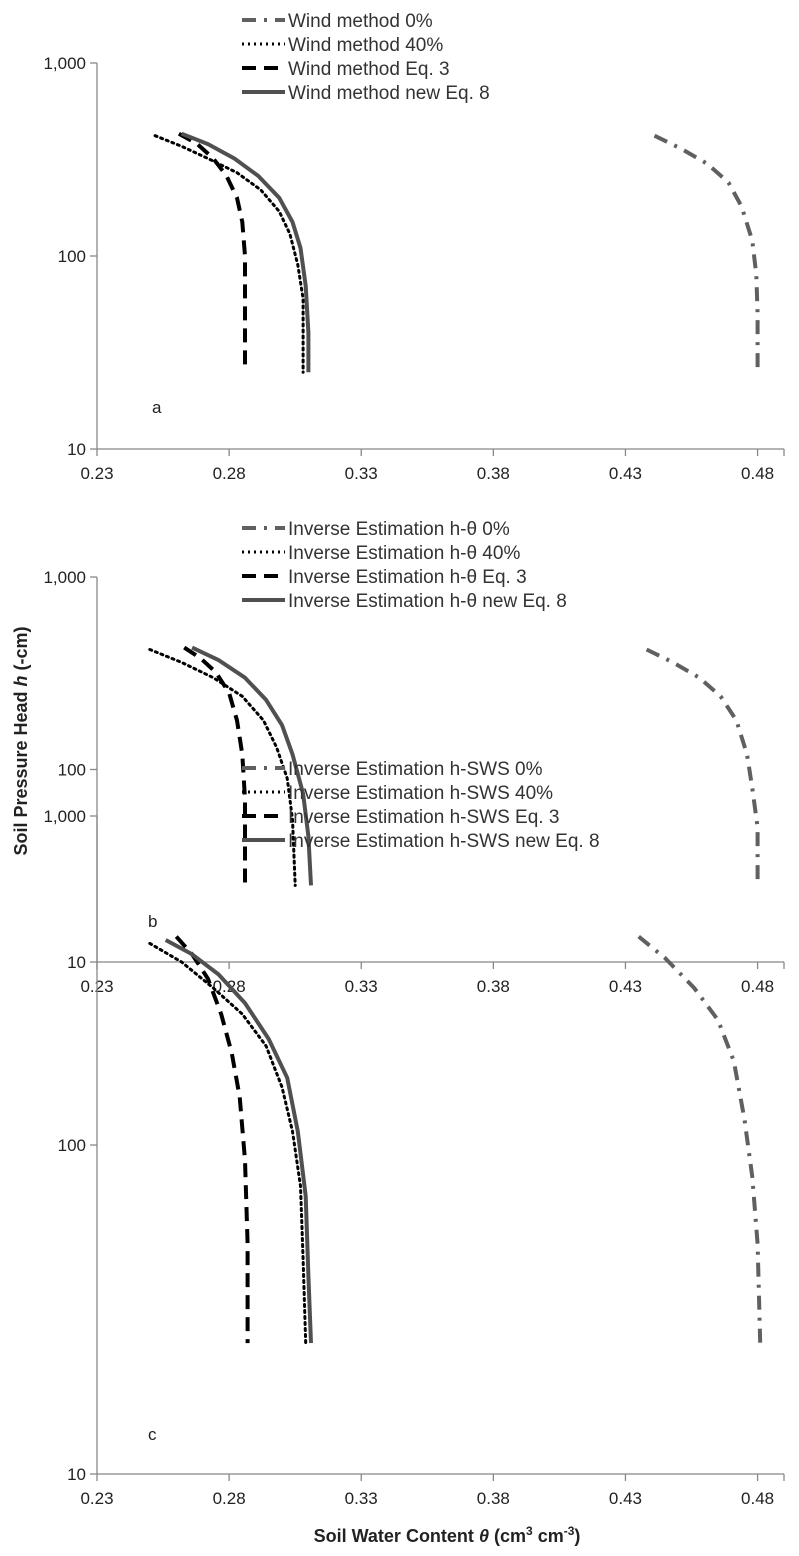 The image size is (799, 1556). What do you see at coordinates (152, 1434) in the screenshot?
I see `panel-label: c` at bounding box center [152, 1434].